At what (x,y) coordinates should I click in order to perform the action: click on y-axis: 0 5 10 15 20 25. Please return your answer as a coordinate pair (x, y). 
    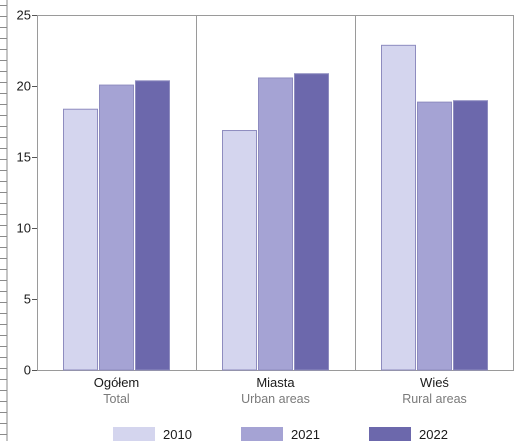
    Looking at the image, I should click on (27, 193).